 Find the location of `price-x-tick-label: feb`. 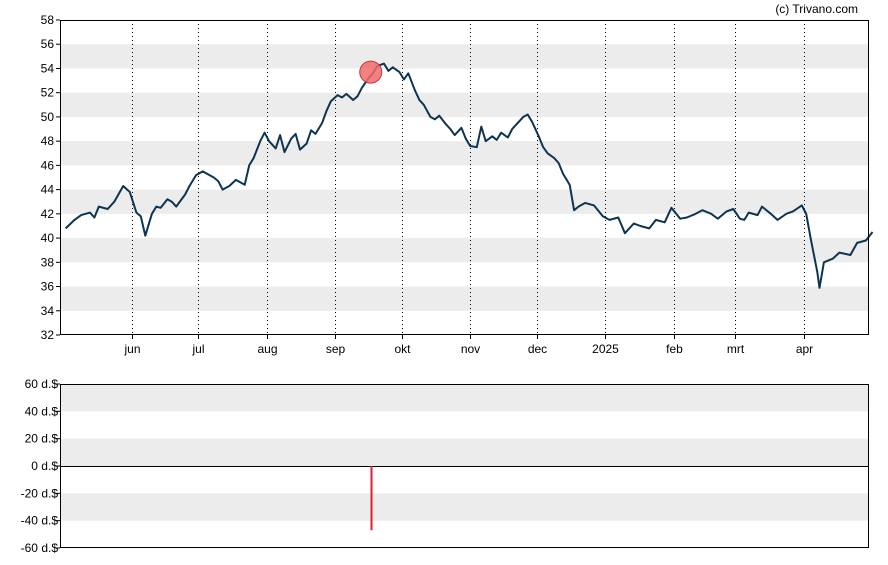

price-x-tick-label: feb is located at coordinates (674, 349).